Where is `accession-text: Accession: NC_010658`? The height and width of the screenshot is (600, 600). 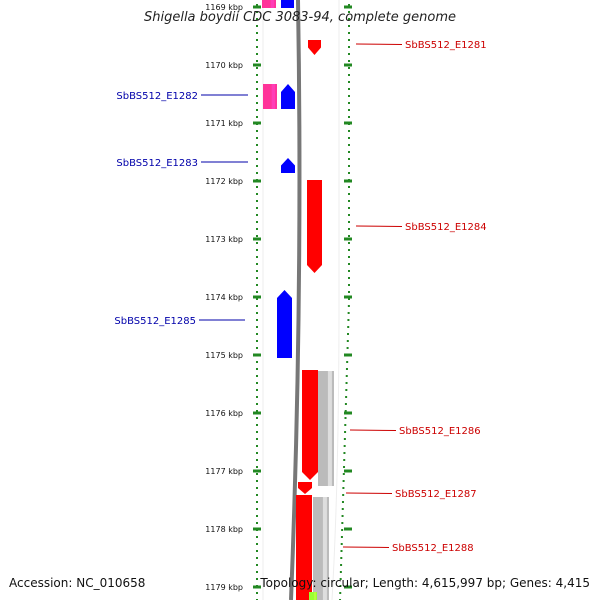 accession-text: Accession: NC_010658 is located at coordinates (77, 583).